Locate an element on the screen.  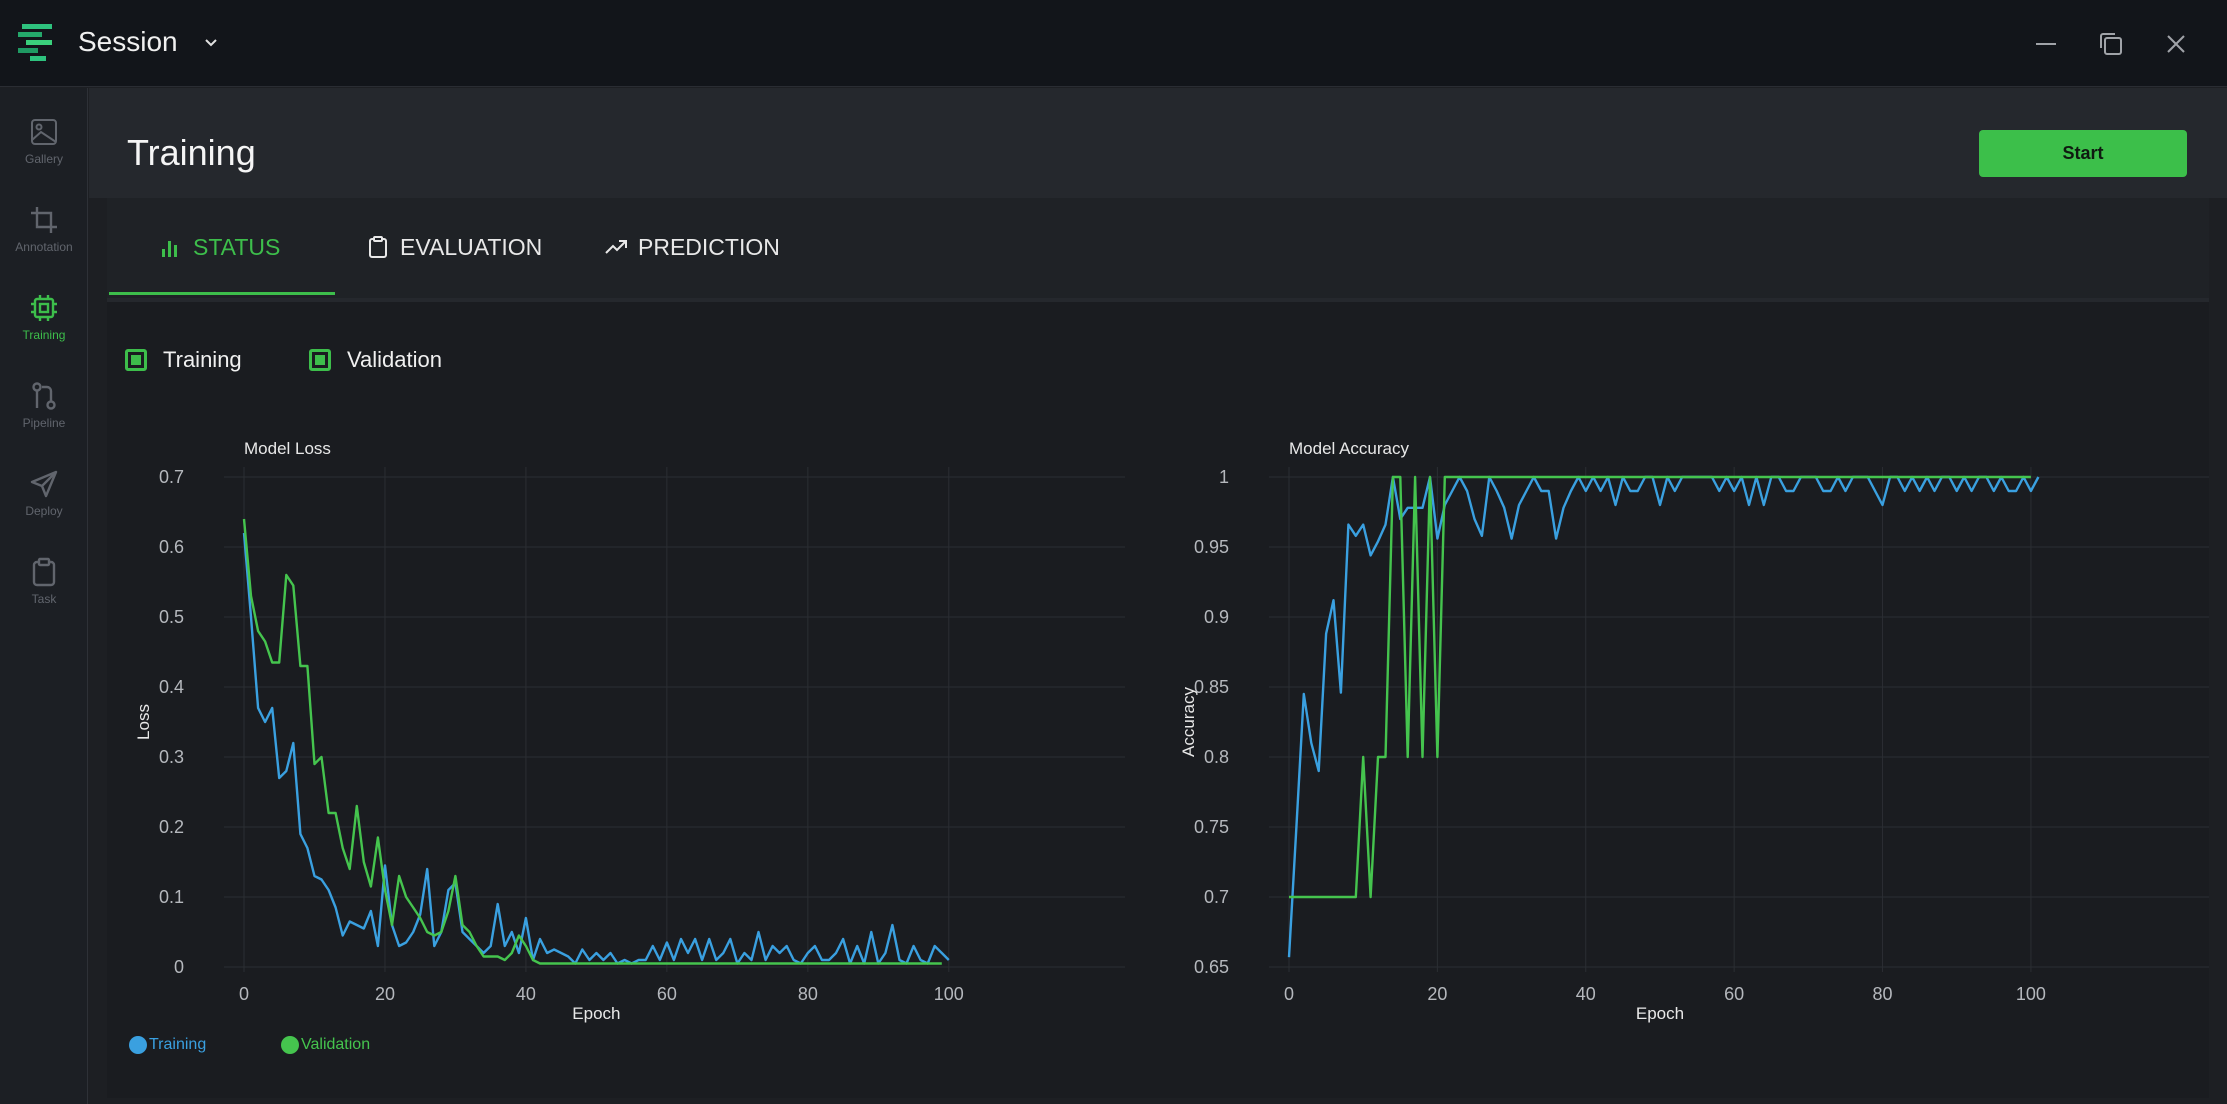
validation-toggle-label: Validation is located at coordinates (394, 359).